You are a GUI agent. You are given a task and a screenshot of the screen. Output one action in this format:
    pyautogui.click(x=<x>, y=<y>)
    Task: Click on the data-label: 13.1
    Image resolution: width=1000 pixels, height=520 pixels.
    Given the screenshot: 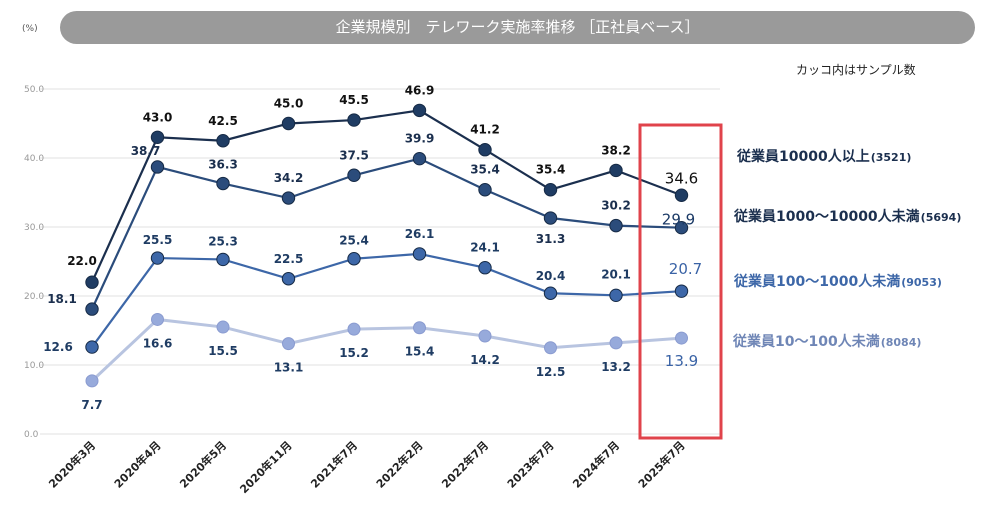 What is the action you would take?
    pyautogui.click(x=289, y=368)
    